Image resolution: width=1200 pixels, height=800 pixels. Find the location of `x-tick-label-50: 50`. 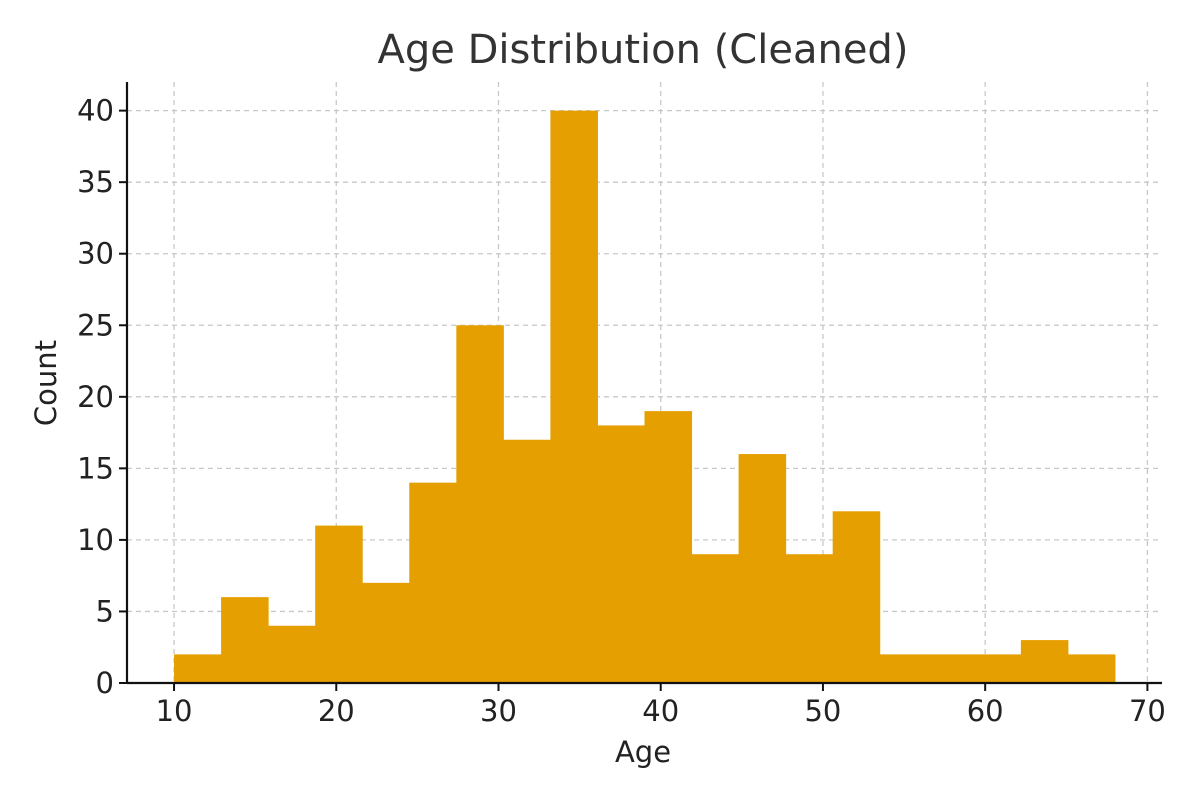

x-tick-label-50: 50 is located at coordinates (822, 711).